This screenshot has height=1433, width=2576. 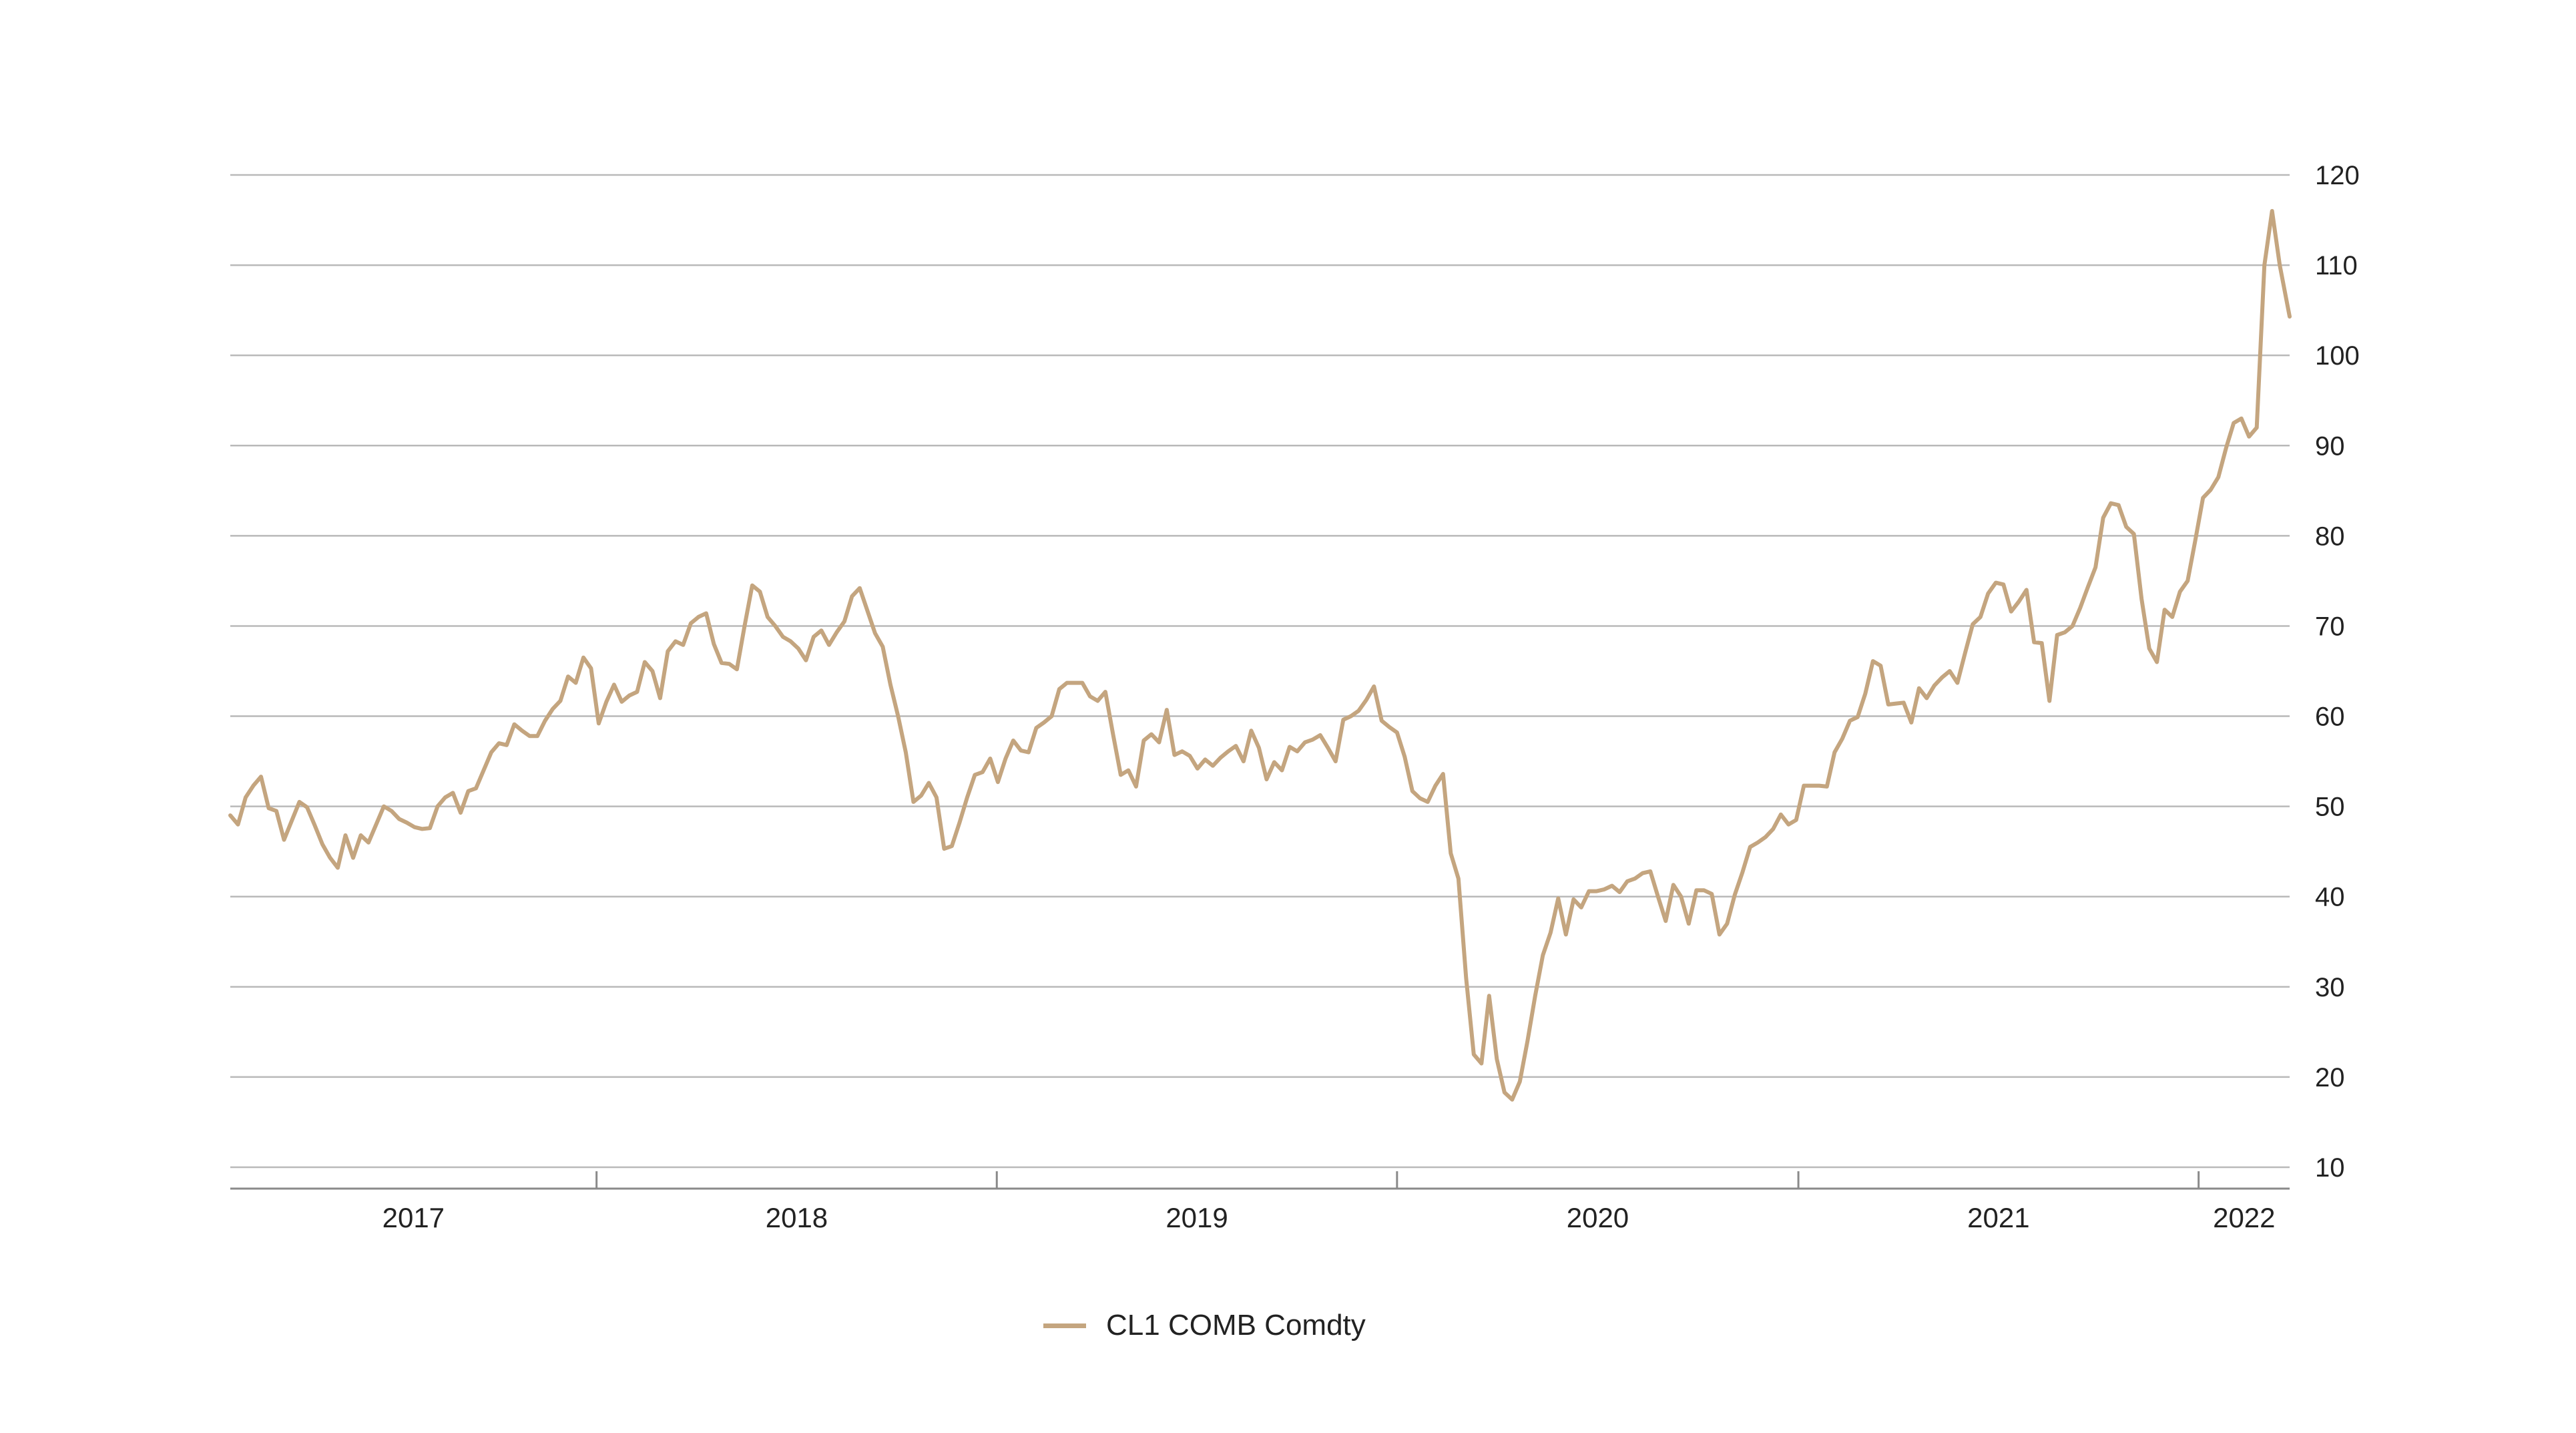 I want to click on y-tick-label: 10, so click(x=2330, y=1168).